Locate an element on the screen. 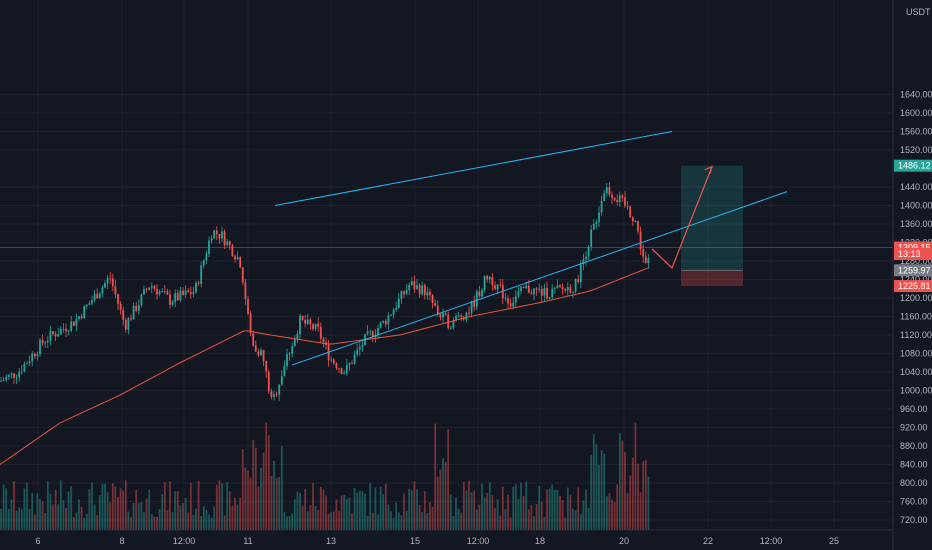 The image size is (932, 550). x-tick-label: 22 is located at coordinates (708, 541).